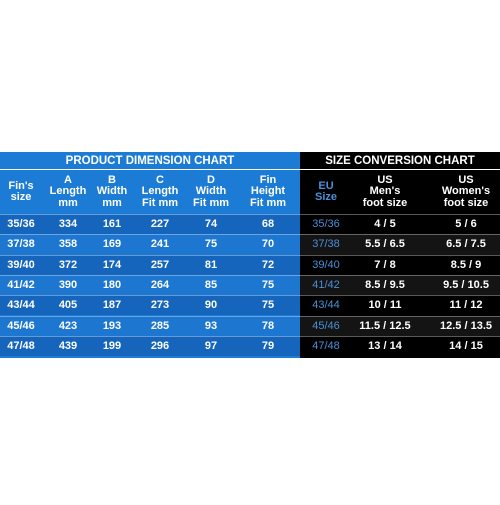 This screenshot has height=505, width=500. I want to click on table-cell: 14 / 15, so click(466, 345).